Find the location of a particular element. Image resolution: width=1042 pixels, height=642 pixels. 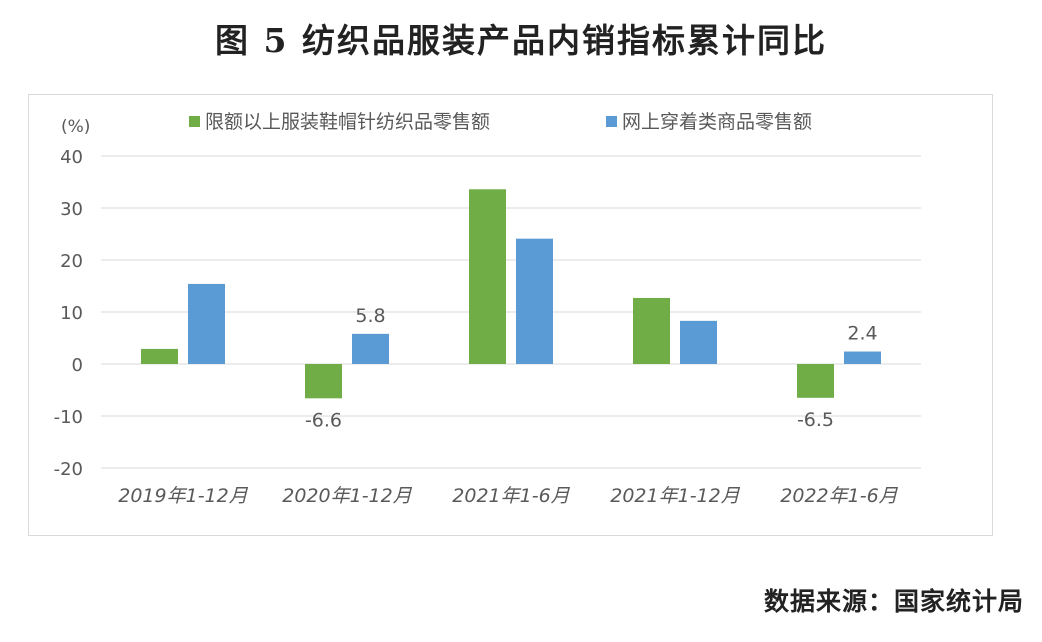

y-tick-label: -20 is located at coordinates (68, 469).